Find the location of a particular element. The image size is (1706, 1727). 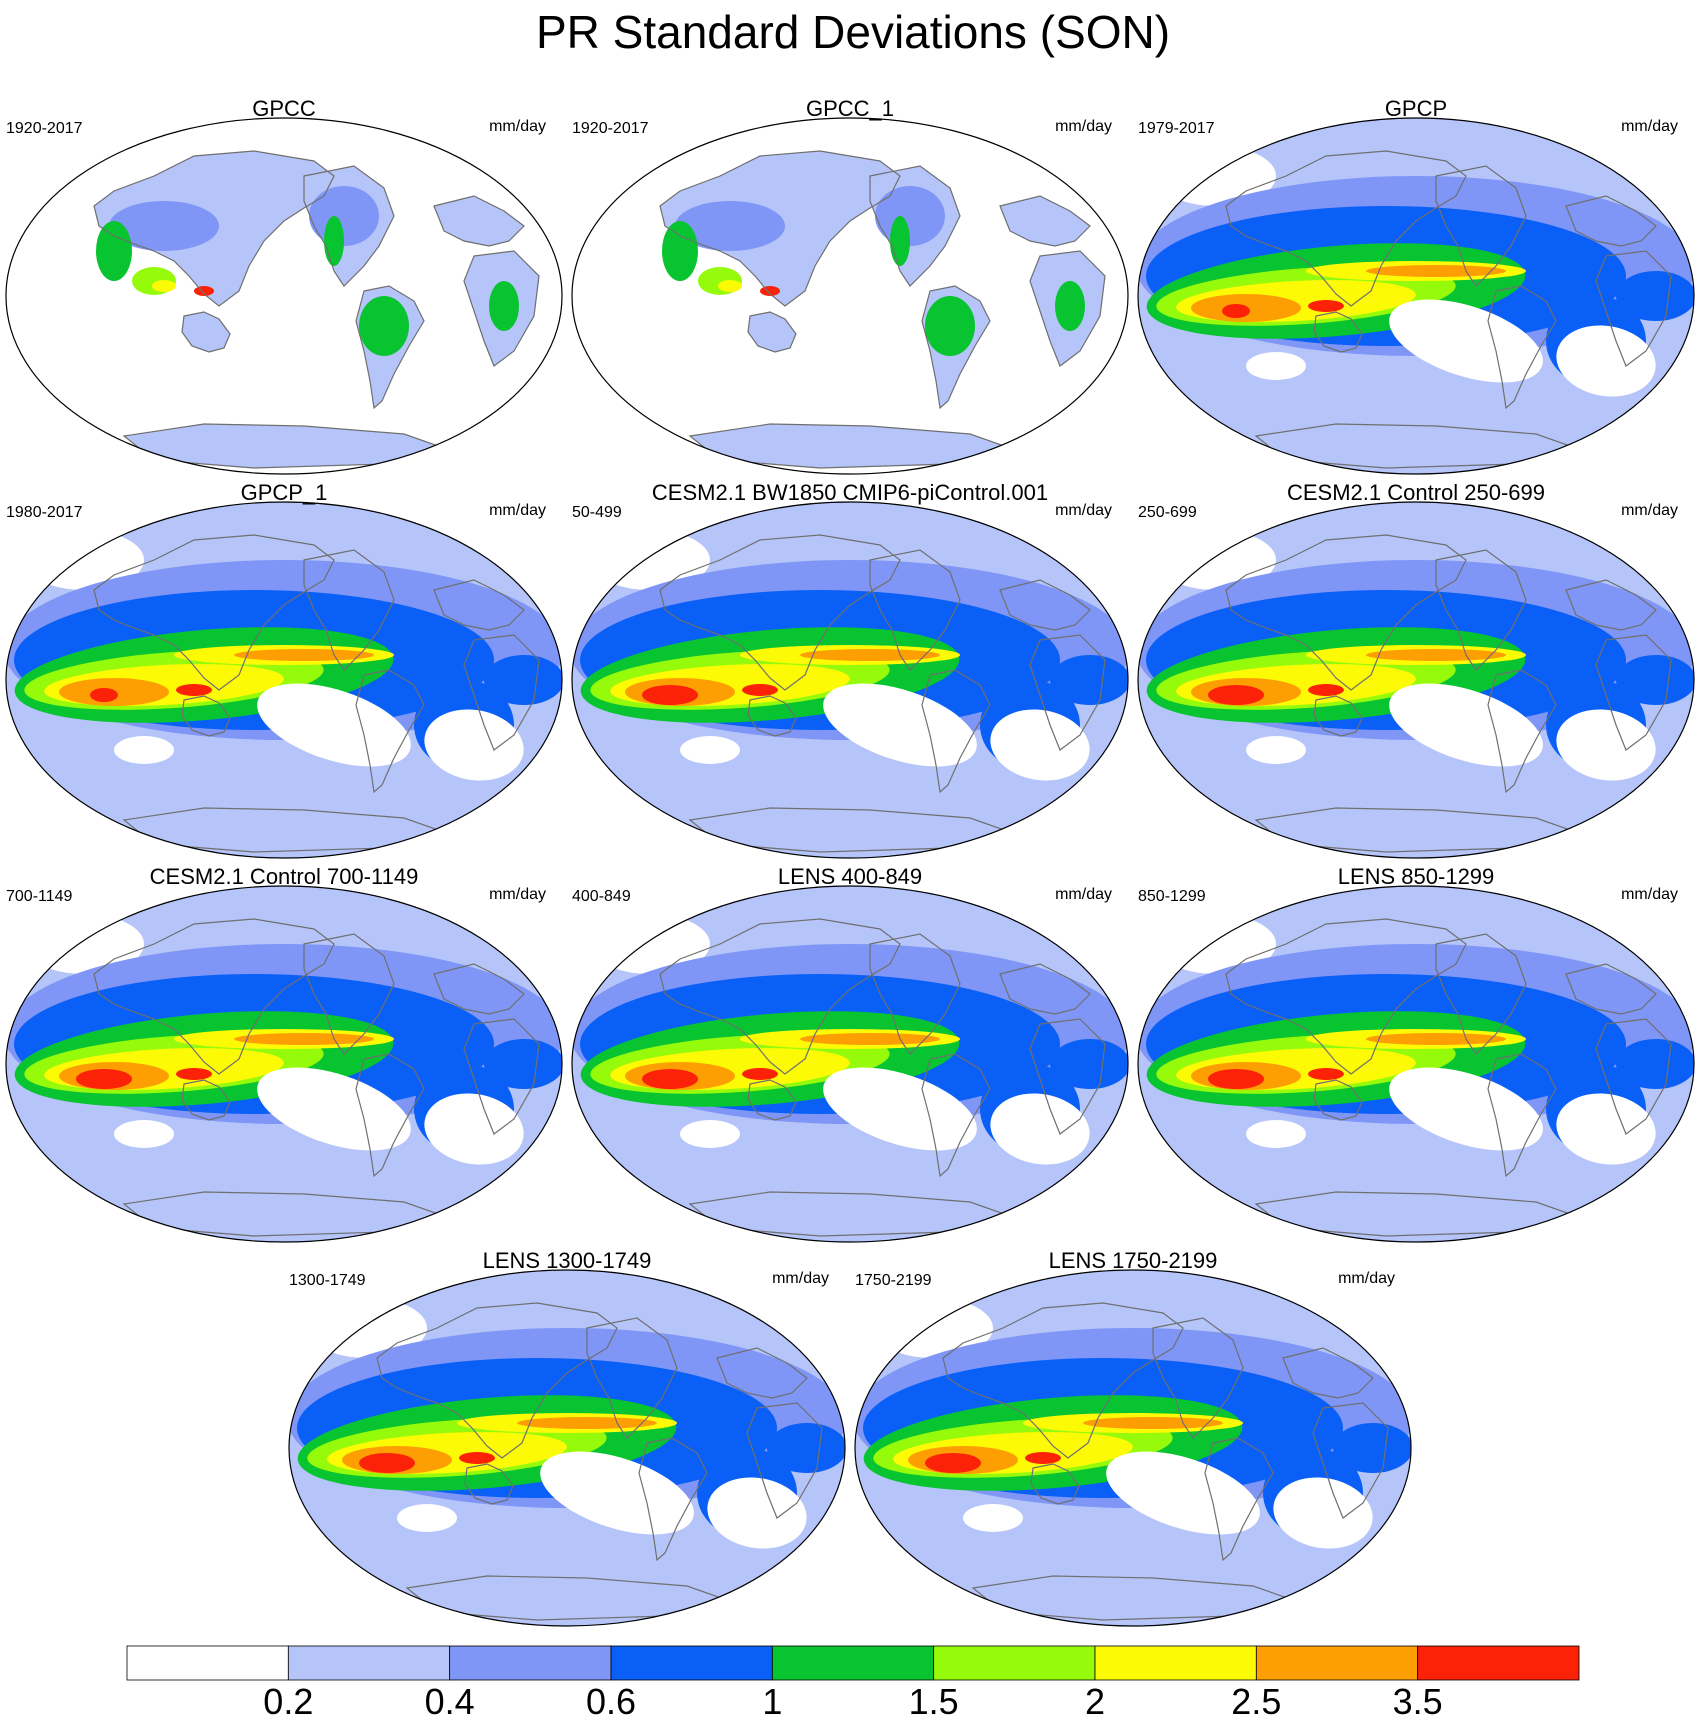

panel-period: 1980-2017 is located at coordinates (44, 512).